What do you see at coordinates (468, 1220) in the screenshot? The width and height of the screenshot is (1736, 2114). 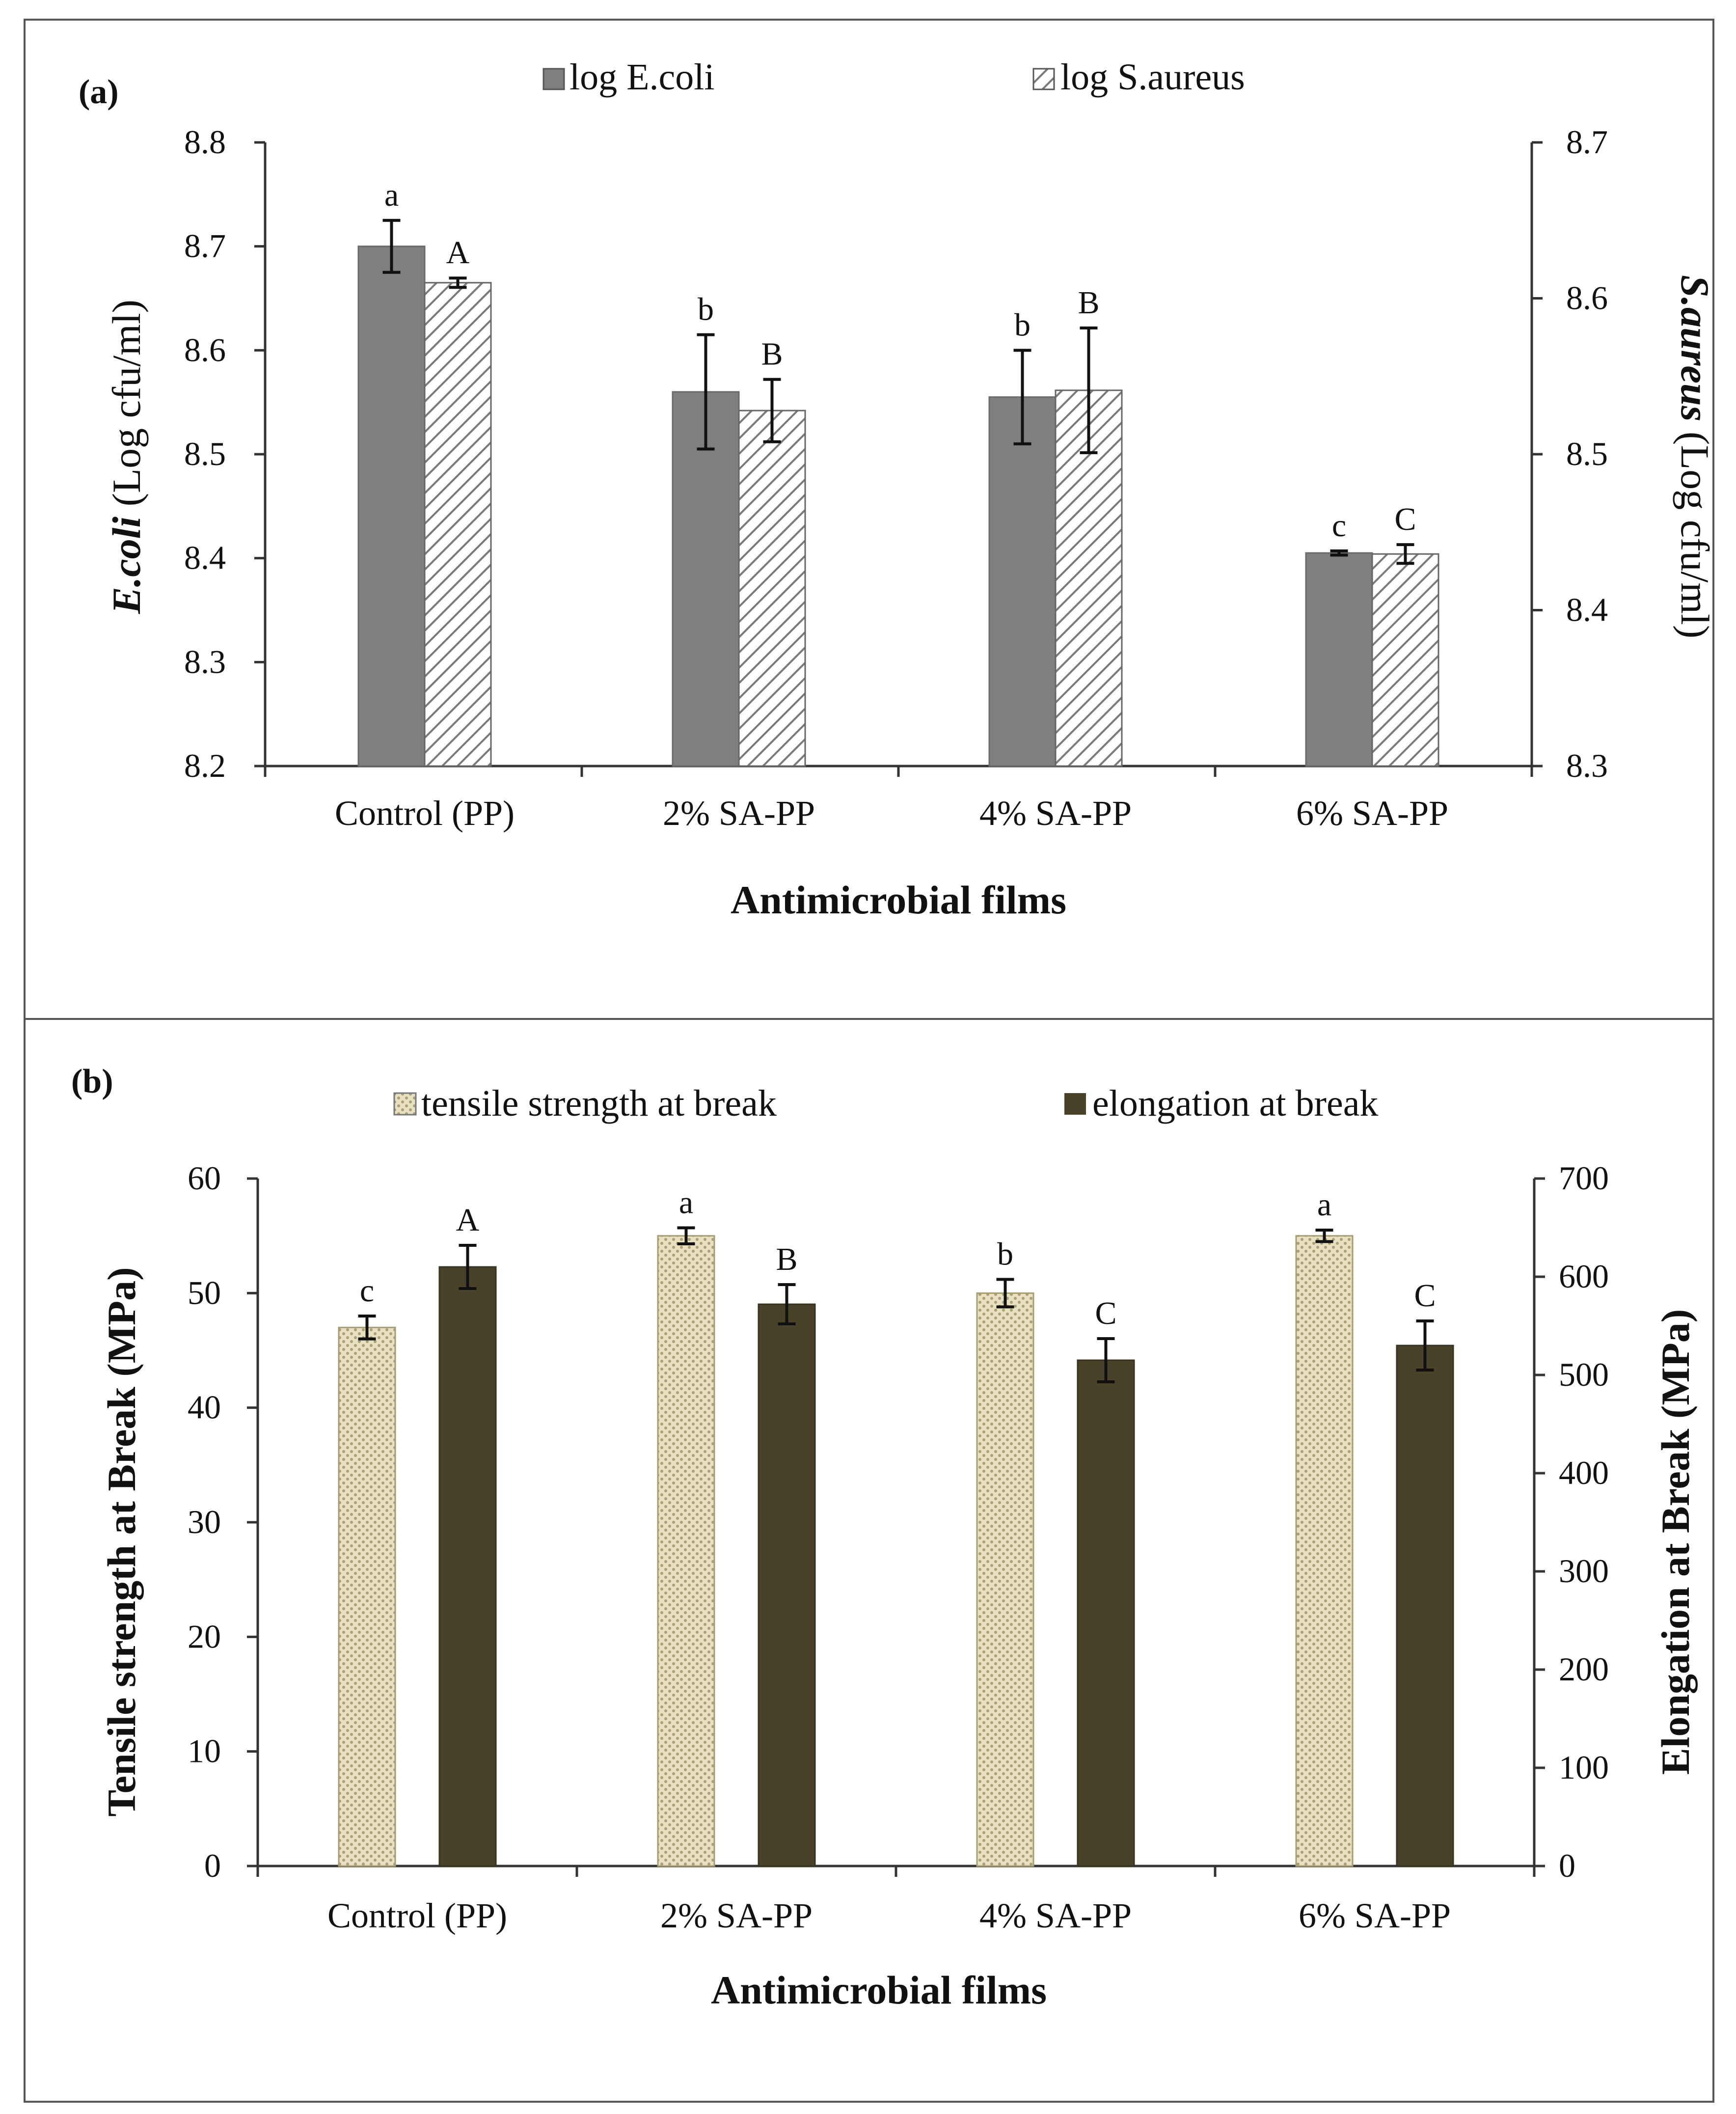 I see `significance-letter-b: A` at bounding box center [468, 1220].